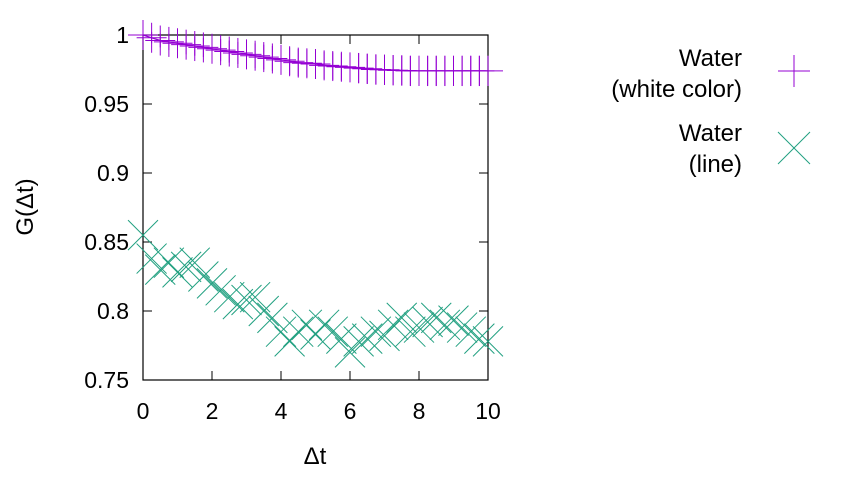  Describe the element at coordinates (676, 89) in the screenshot. I see `legend-label-line-1: (white color)` at that location.